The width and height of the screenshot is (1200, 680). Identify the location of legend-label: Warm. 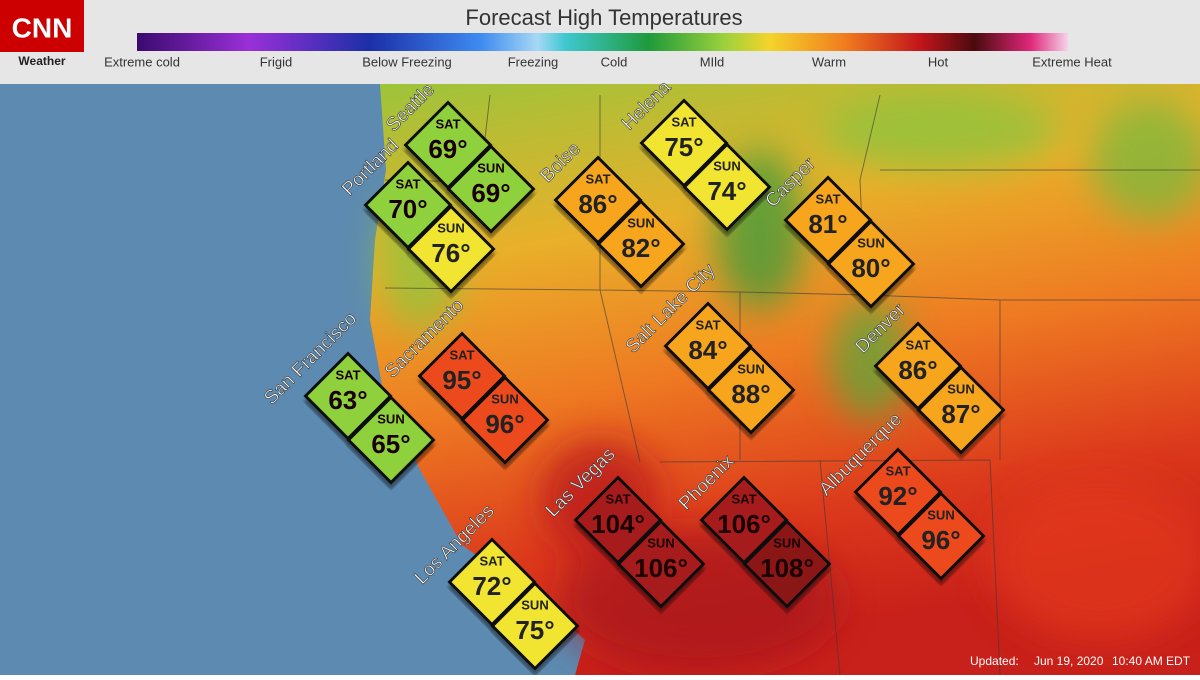
(829, 61).